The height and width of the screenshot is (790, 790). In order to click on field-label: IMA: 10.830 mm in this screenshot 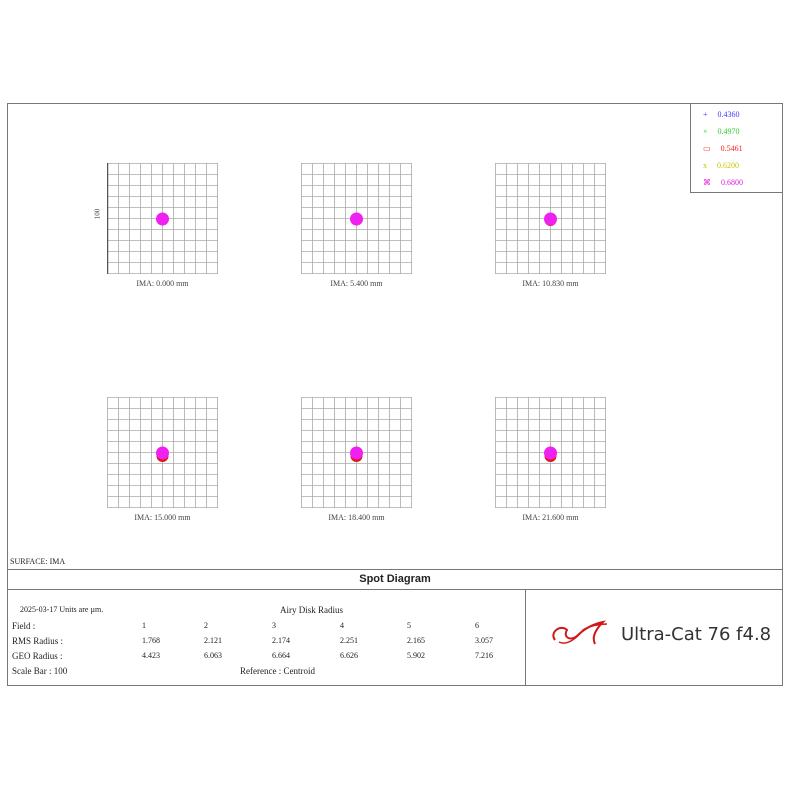, I will do `click(550, 283)`.